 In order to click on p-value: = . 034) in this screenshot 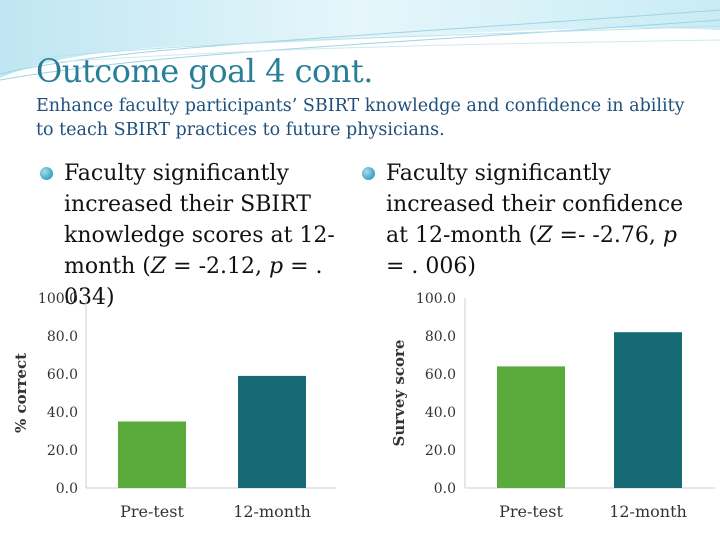, I will do `click(193, 282)`.